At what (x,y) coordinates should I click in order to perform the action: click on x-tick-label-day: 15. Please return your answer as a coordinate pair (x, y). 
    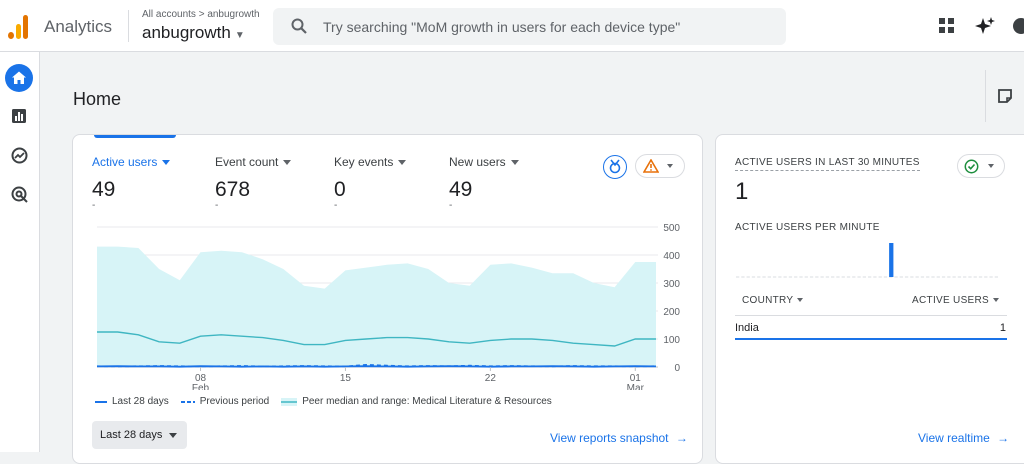
    Looking at the image, I should click on (346, 378).